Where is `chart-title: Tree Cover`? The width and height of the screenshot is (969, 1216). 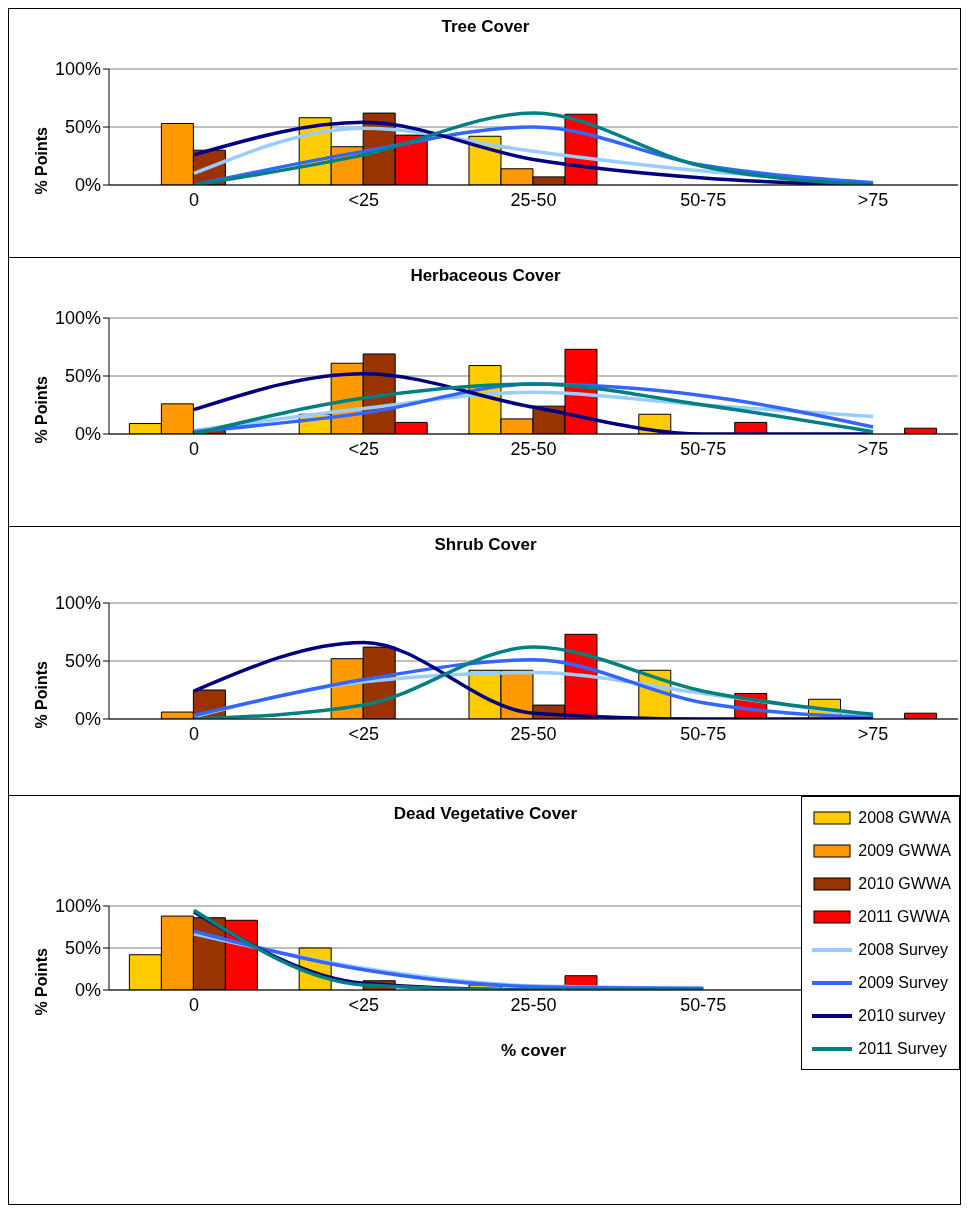
chart-title: Tree Cover is located at coordinates (485, 27).